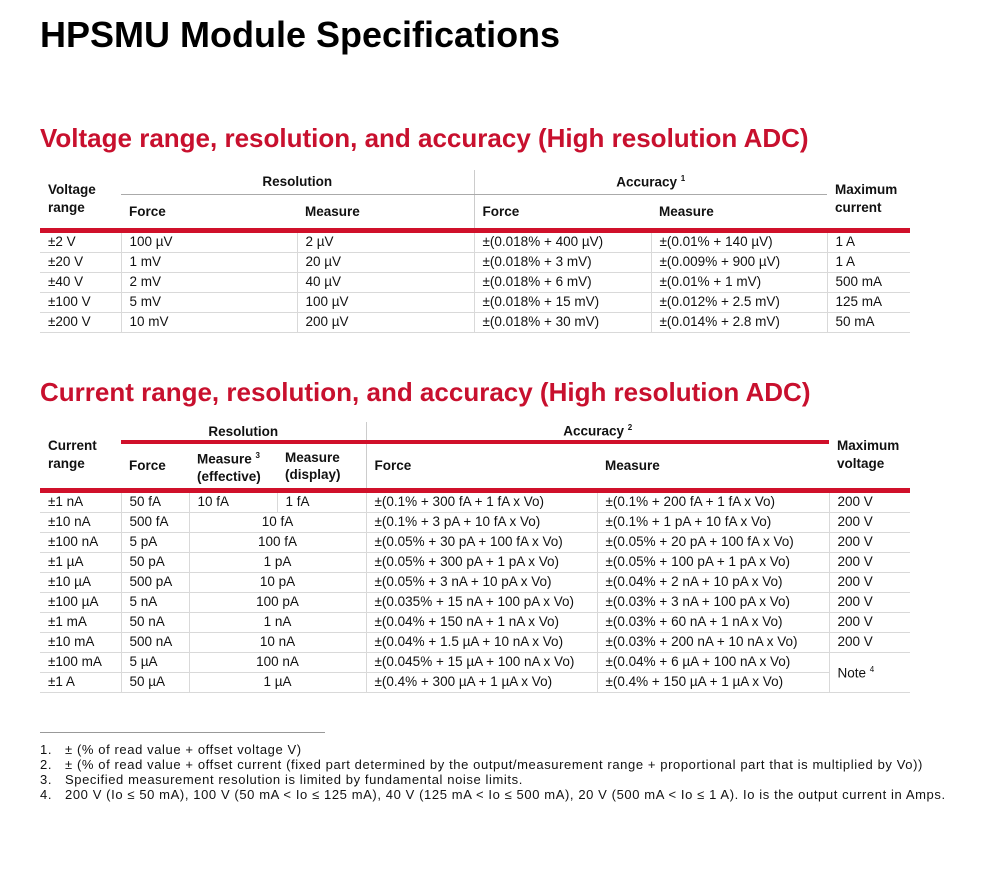  What do you see at coordinates (80, 622) in the screenshot?
I see `cell-range: ±1 mA` at bounding box center [80, 622].